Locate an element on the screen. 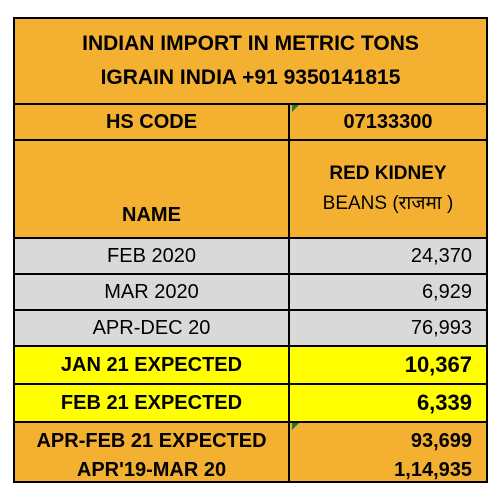  name-label: NAME is located at coordinates (152, 190).